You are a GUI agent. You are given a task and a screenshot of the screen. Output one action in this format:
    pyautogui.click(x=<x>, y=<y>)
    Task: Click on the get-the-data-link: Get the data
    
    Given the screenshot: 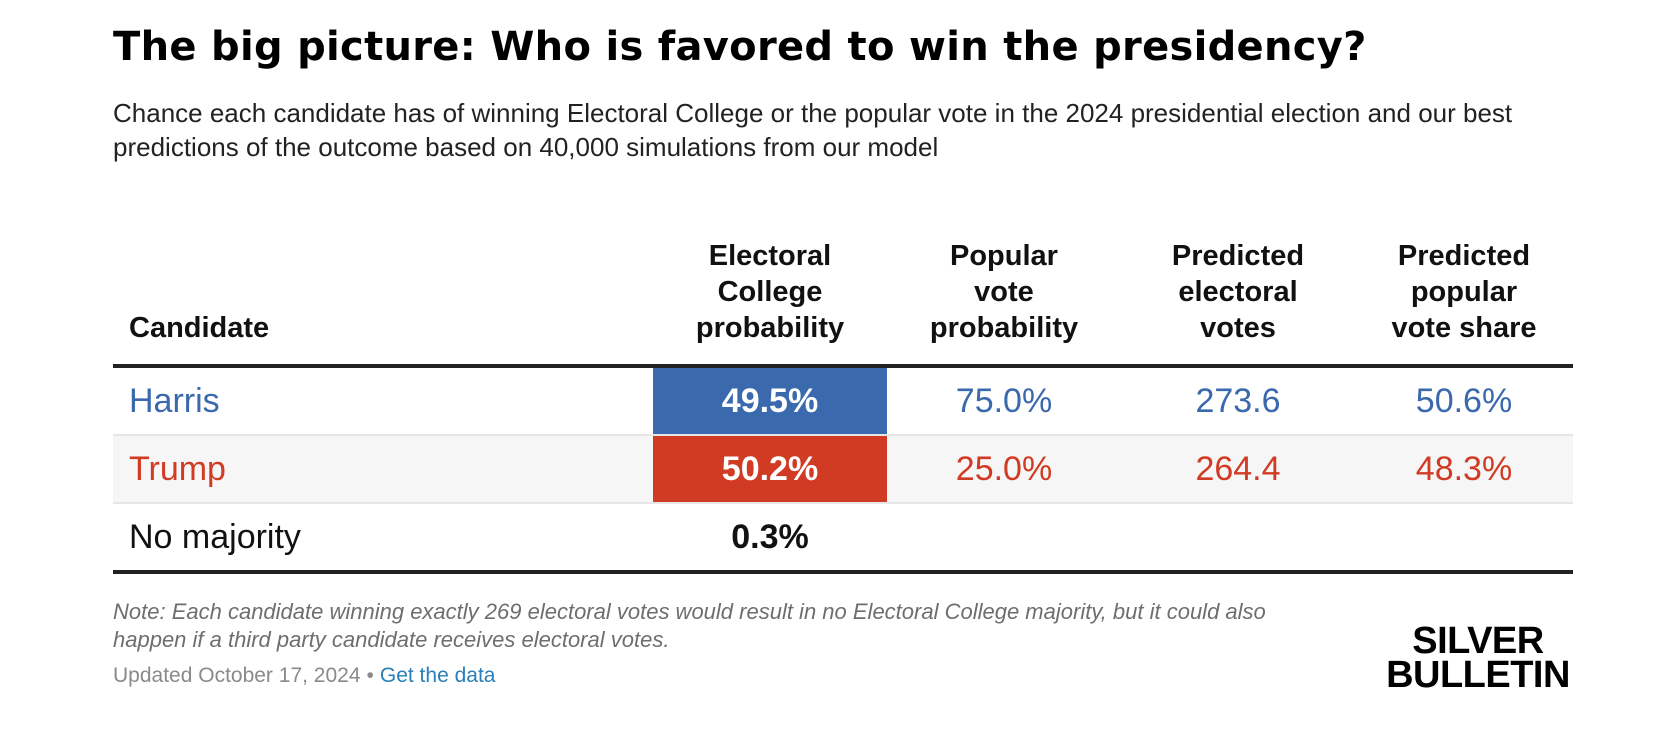 What is the action you would take?
    pyautogui.click(x=437, y=675)
    